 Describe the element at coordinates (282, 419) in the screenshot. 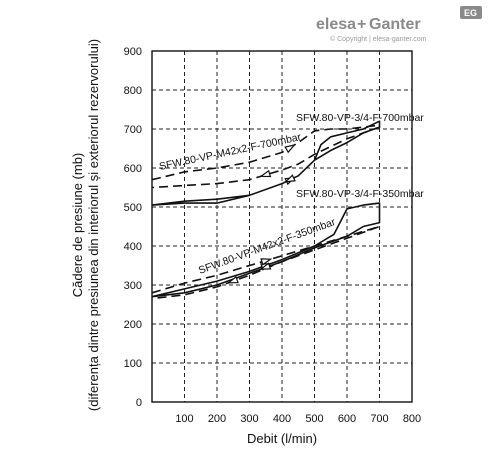

I see `x-tick-label: 400` at that location.